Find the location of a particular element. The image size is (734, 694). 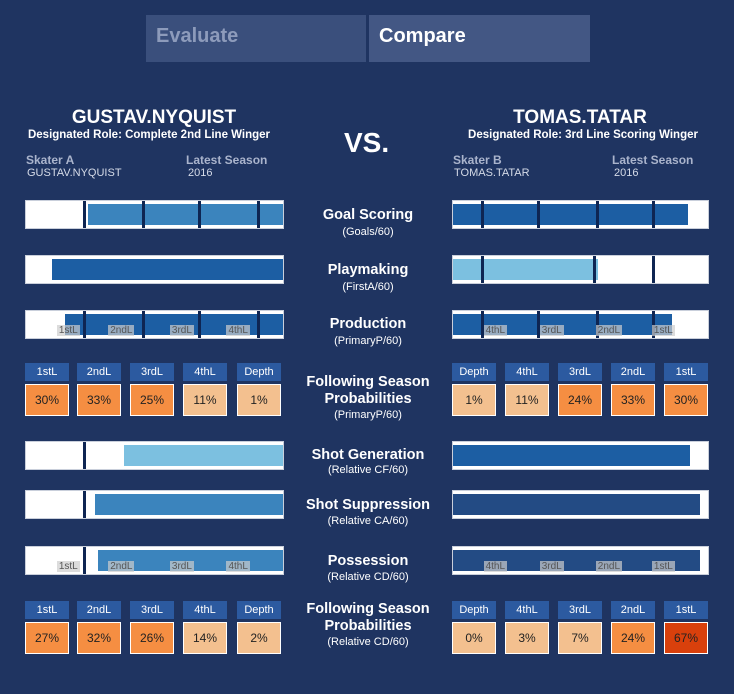

possession-fill-b is located at coordinates (577, 560).